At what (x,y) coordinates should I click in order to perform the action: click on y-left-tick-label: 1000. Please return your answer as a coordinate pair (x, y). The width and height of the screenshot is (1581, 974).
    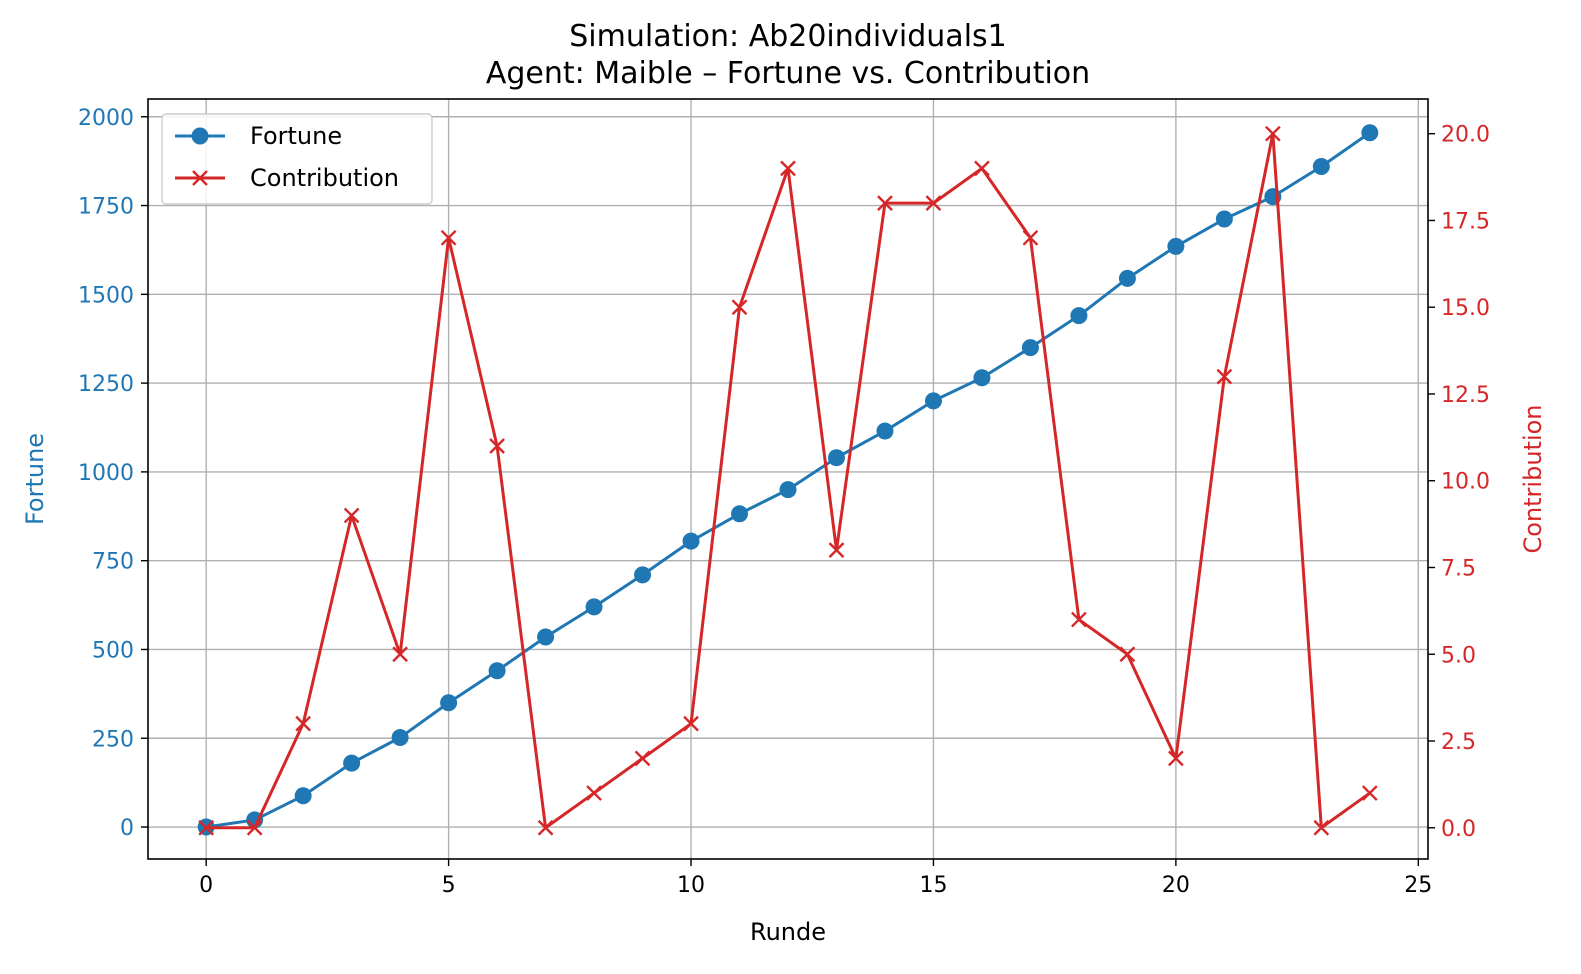
    Looking at the image, I should click on (106, 473).